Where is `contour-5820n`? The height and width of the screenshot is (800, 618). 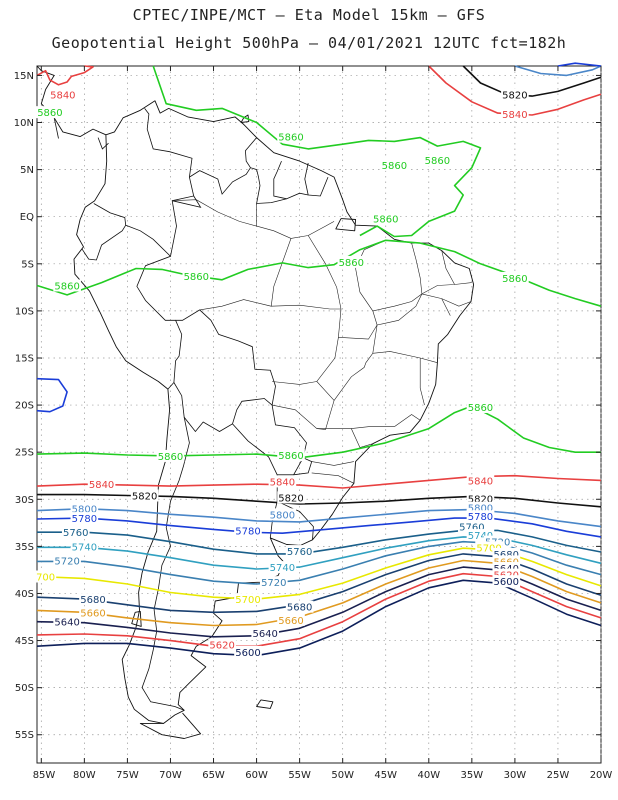 contour-5820n is located at coordinates (532, 81).